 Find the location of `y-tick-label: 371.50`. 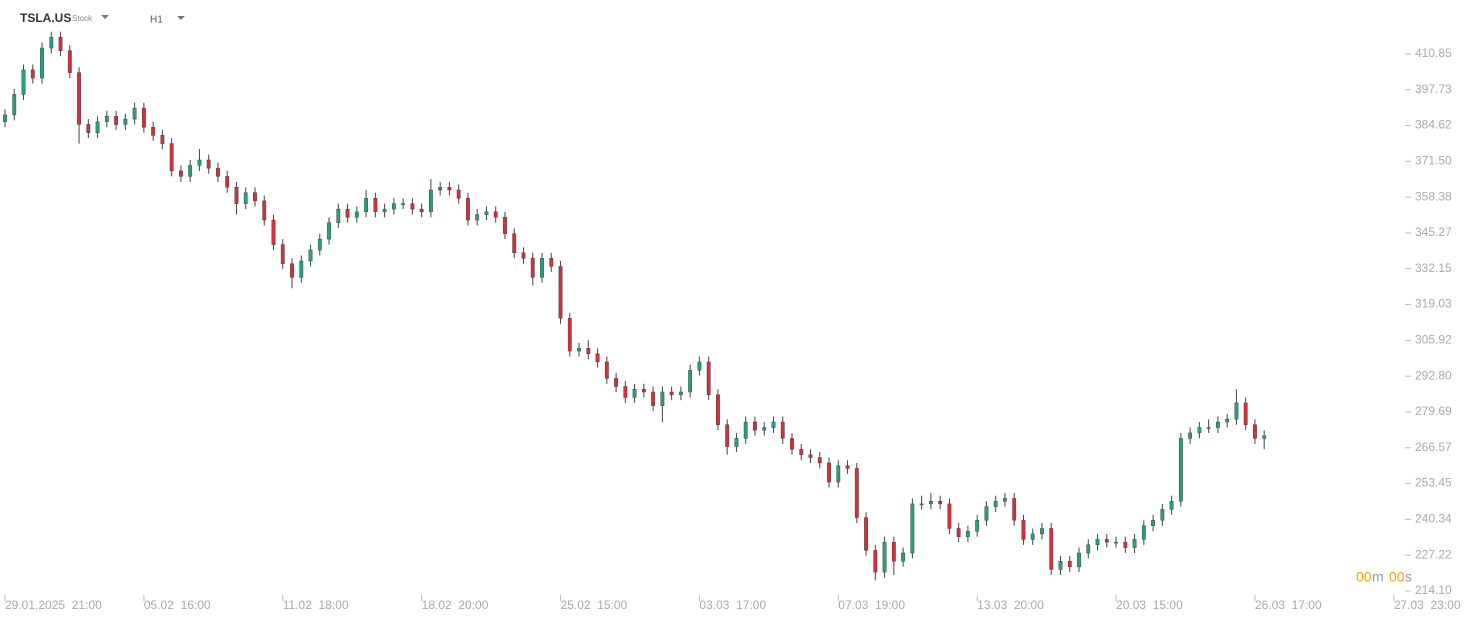

y-tick-label: 371.50 is located at coordinates (1433, 161).